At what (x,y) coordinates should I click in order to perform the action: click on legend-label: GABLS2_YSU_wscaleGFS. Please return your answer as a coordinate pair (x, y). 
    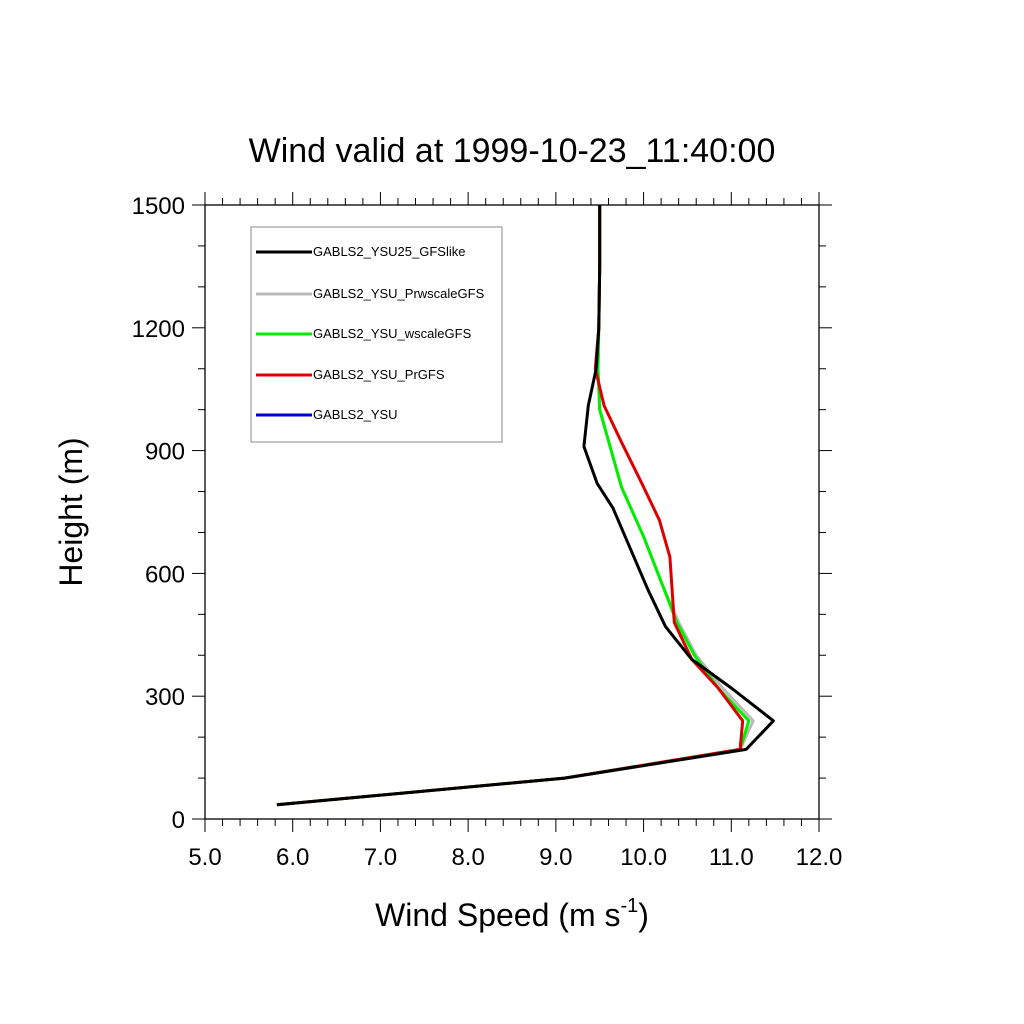
    Looking at the image, I should click on (392, 333).